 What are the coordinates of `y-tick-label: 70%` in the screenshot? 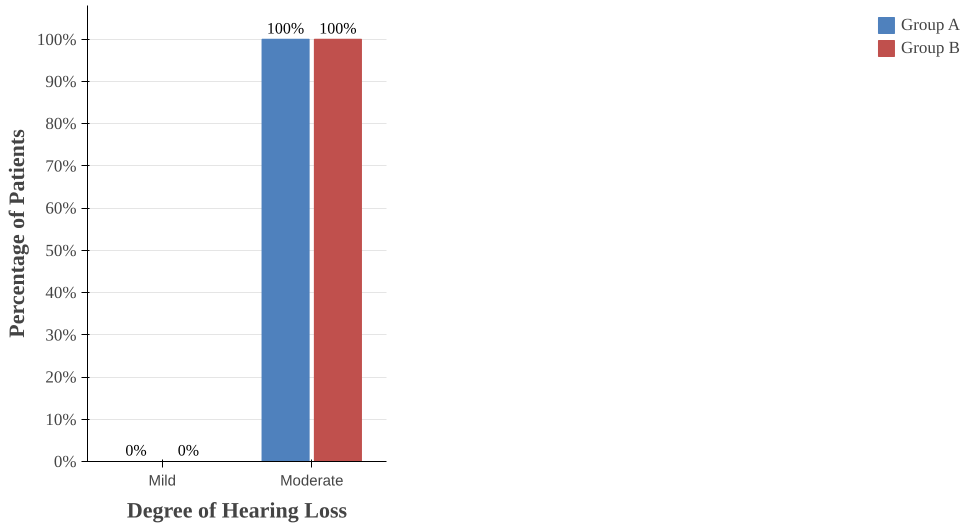 It's located at (61, 166).